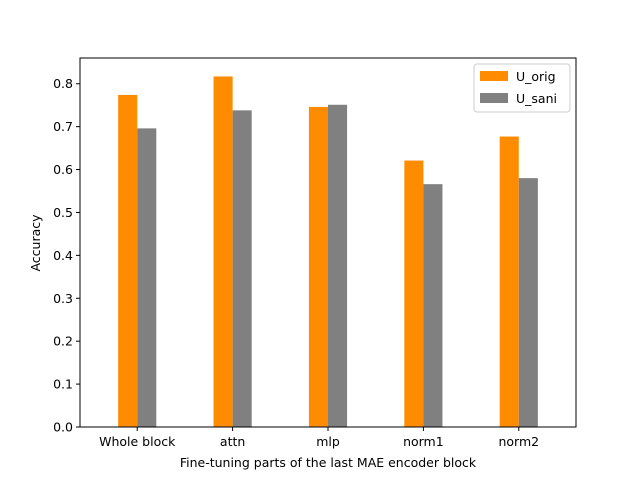 The image size is (640, 480). Describe the element at coordinates (423, 441) in the screenshot. I see `x-tick-label: norm1` at that location.